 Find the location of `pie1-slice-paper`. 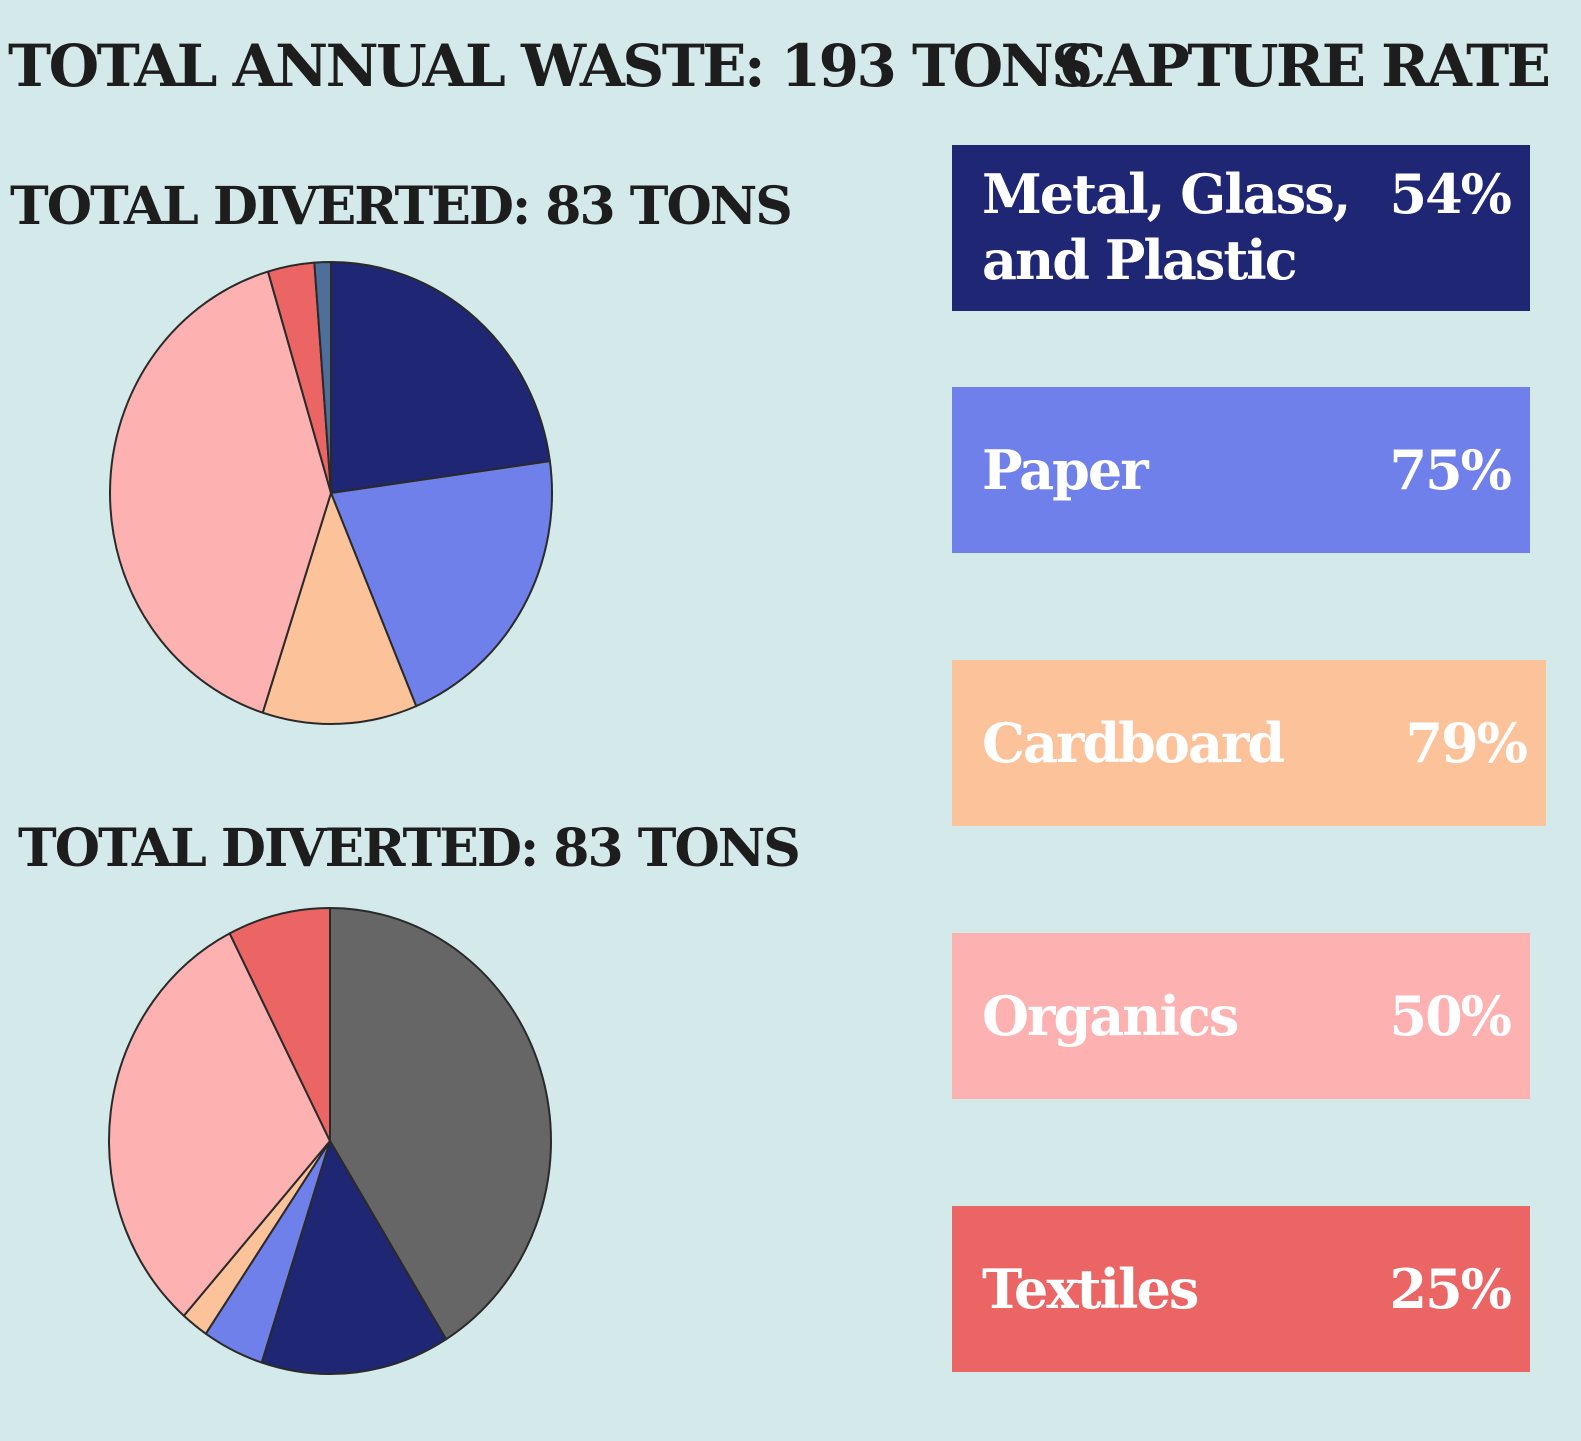

pie1-slice-paper is located at coordinates (441, 584).